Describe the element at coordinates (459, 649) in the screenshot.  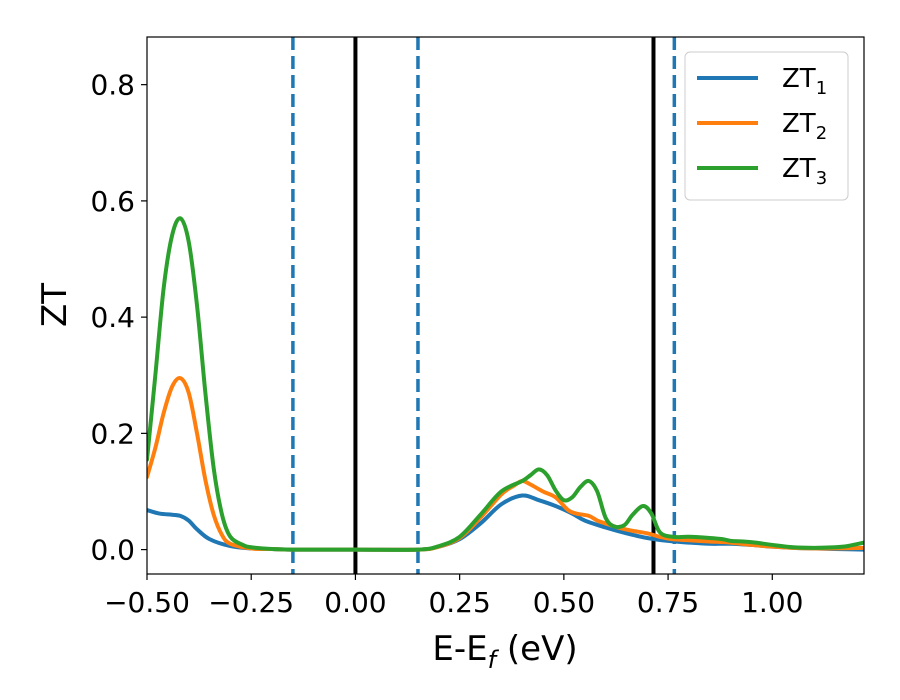
I see `x-axis-label-main: E-E` at that location.